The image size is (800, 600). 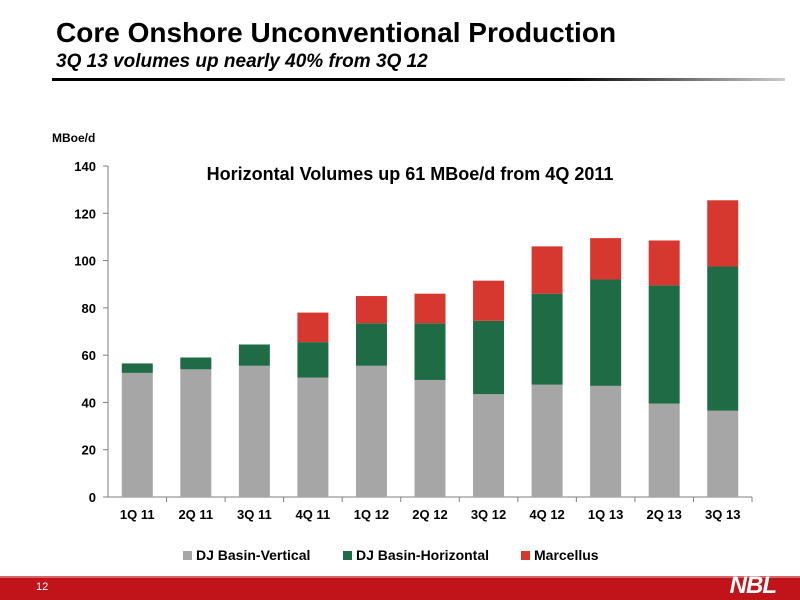 I want to click on y-tick-label: 0, so click(x=92, y=497).